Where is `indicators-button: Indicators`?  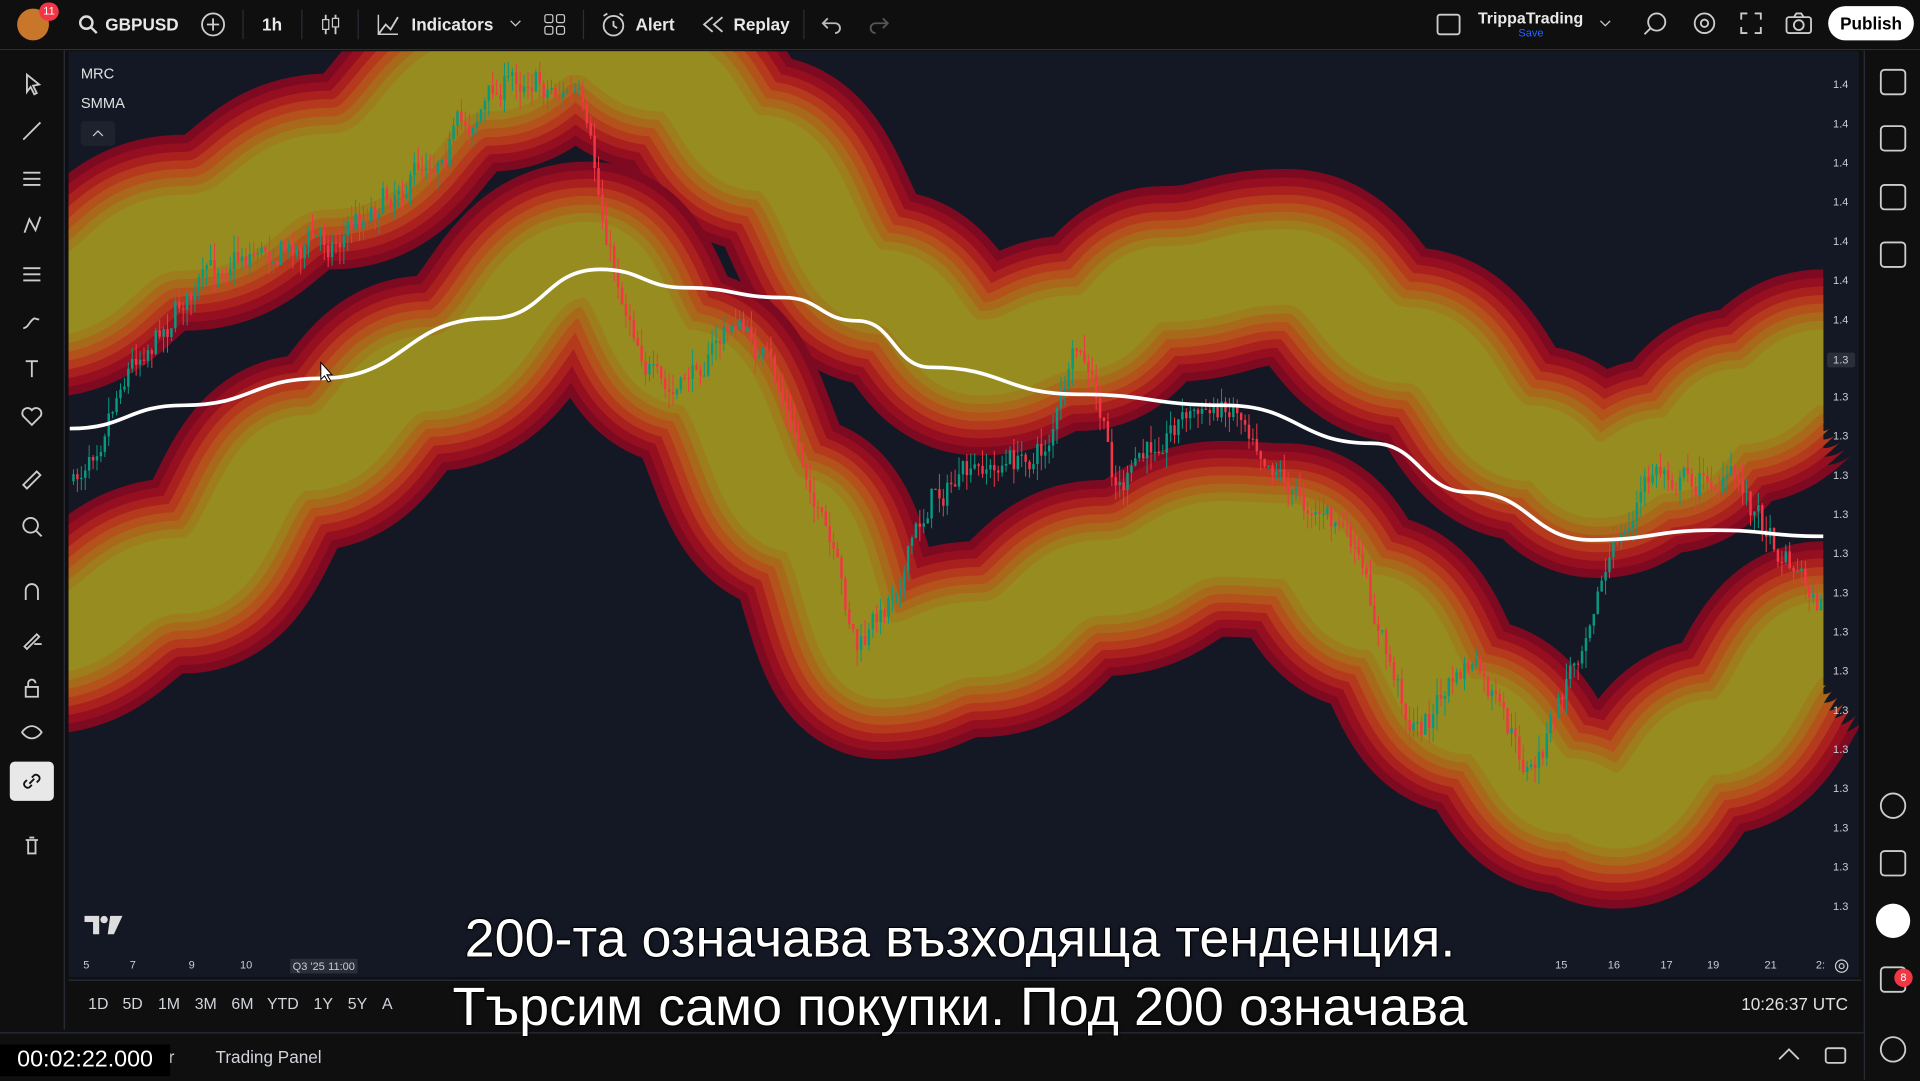 indicators-button: Indicators is located at coordinates (452, 24).